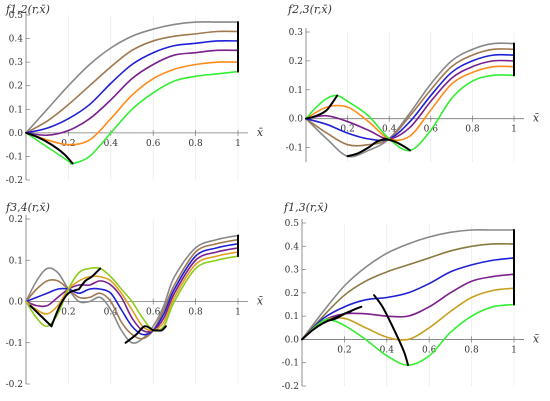 This screenshot has width=550, height=401. I want to click on chart-title: f1,2(r,x̄), so click(27, 9).